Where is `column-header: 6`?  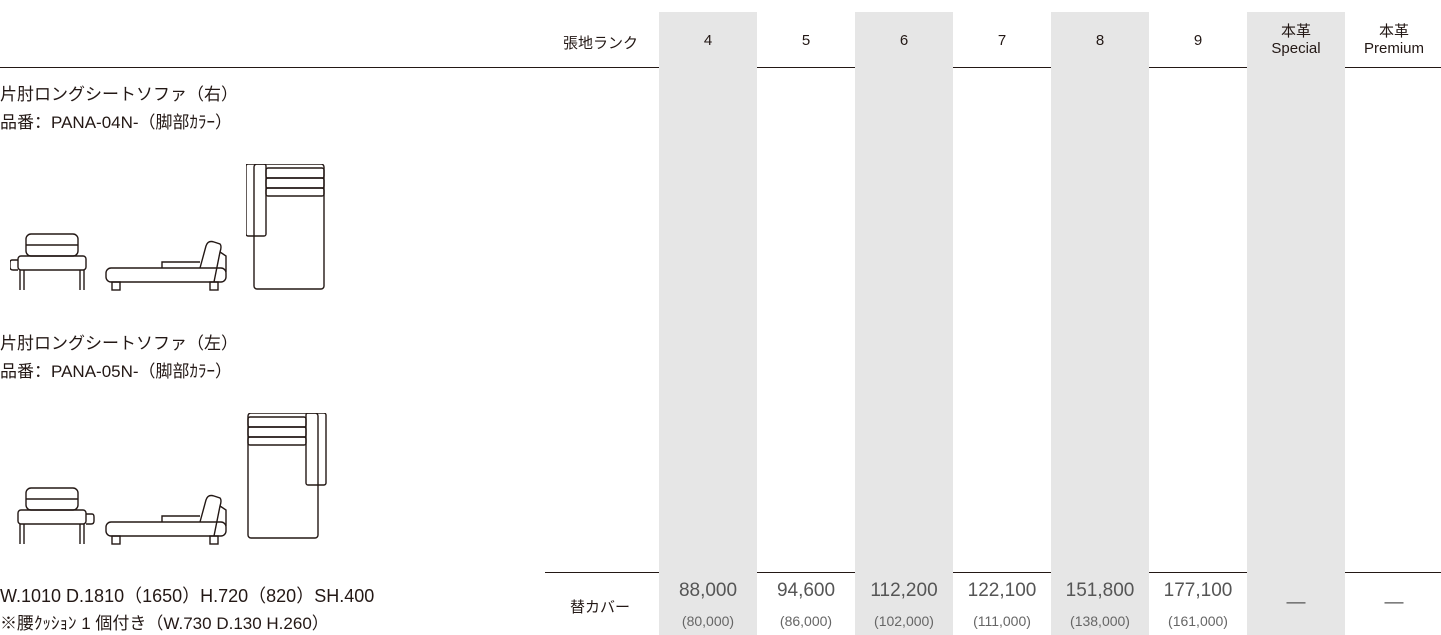
column-header: 6 is located at coordinates (904, 40).